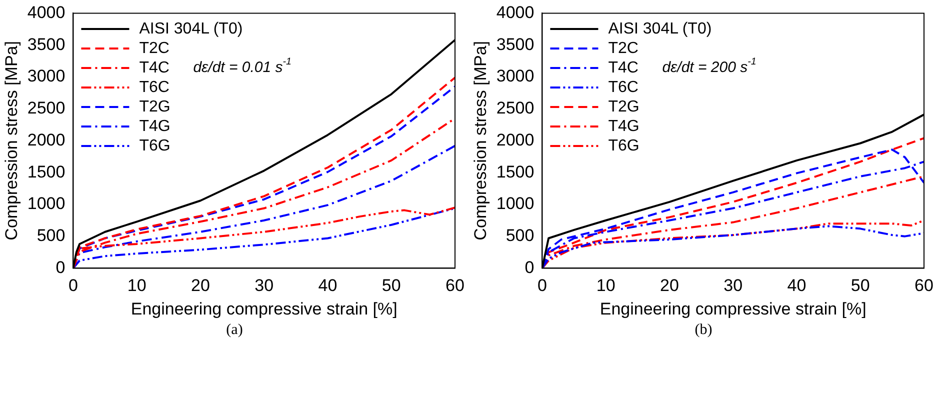 Image resolution: width=939 pixels, height=401 pixels. I want to click on text: (b), so click(703, 330).